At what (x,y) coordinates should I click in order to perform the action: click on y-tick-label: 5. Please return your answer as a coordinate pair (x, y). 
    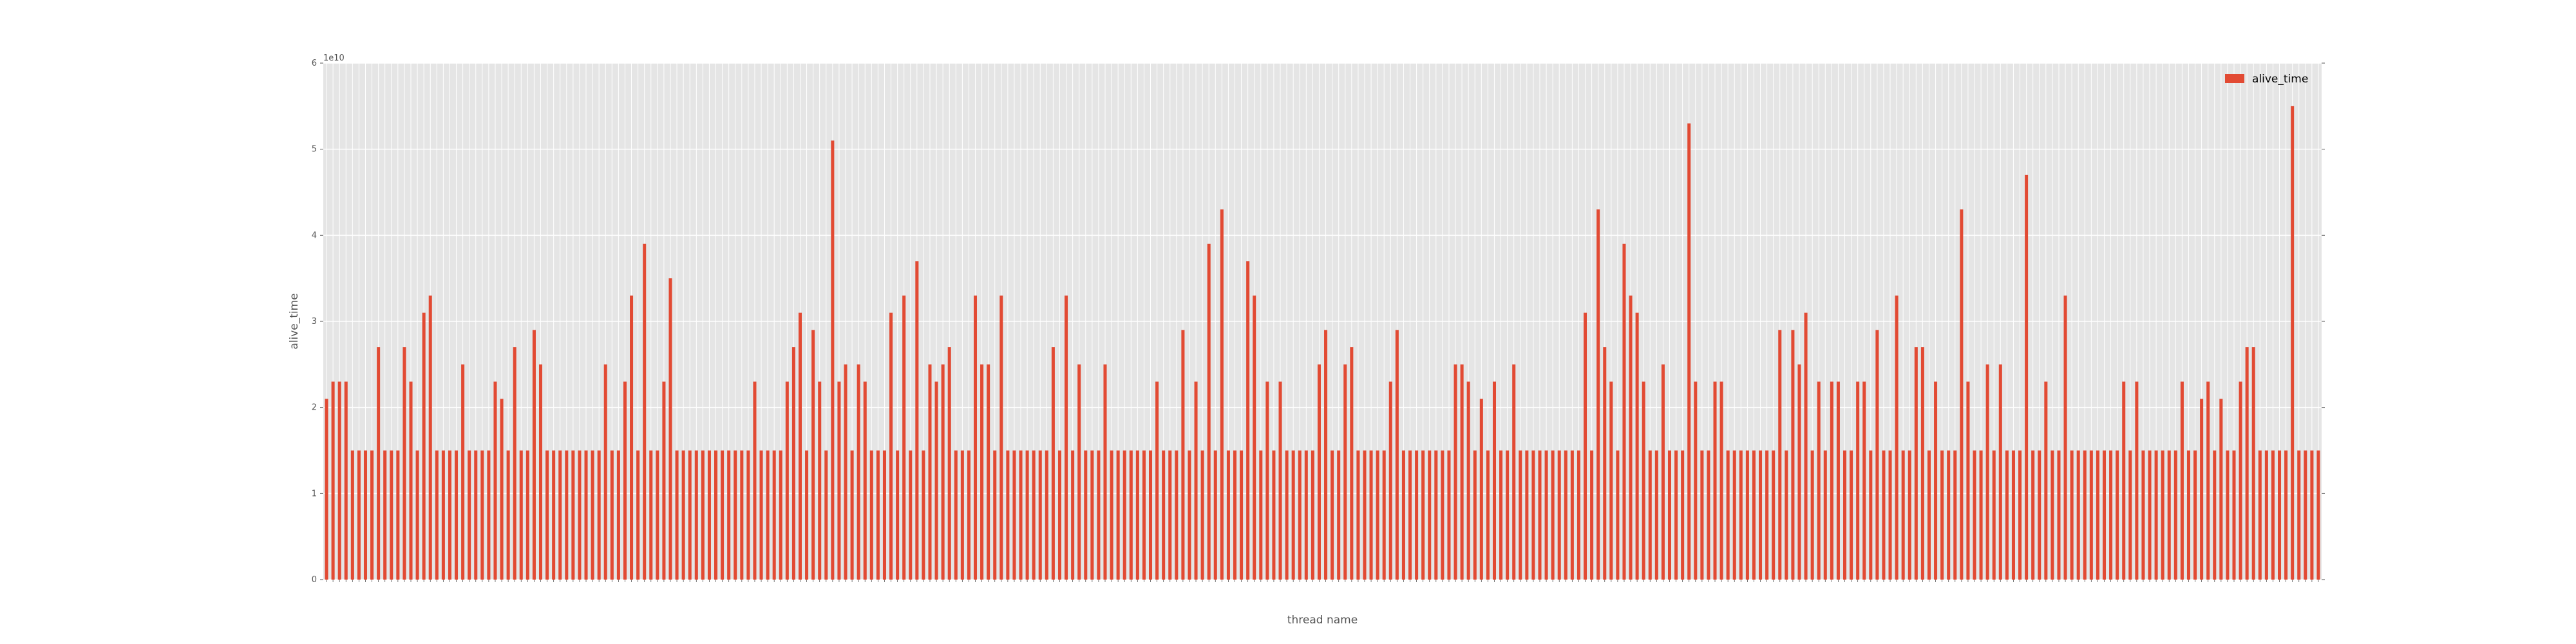
    Looking at the image, I should click on (314, 150).